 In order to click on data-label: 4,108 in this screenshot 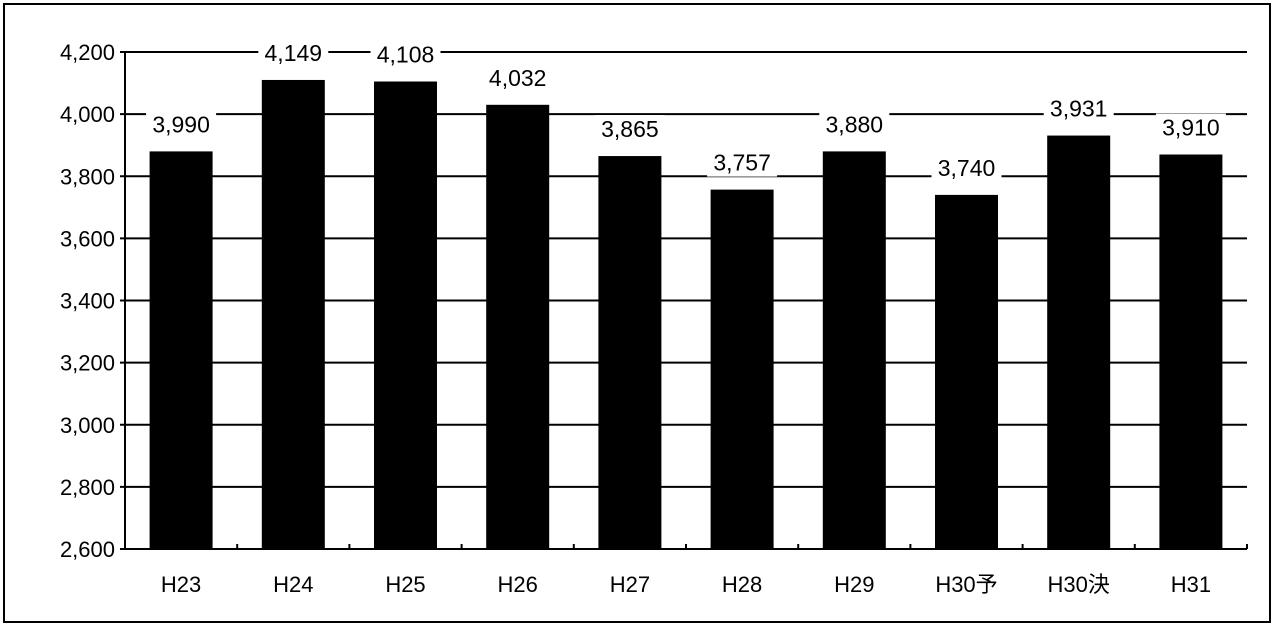, I will do `click(406, 55)`.